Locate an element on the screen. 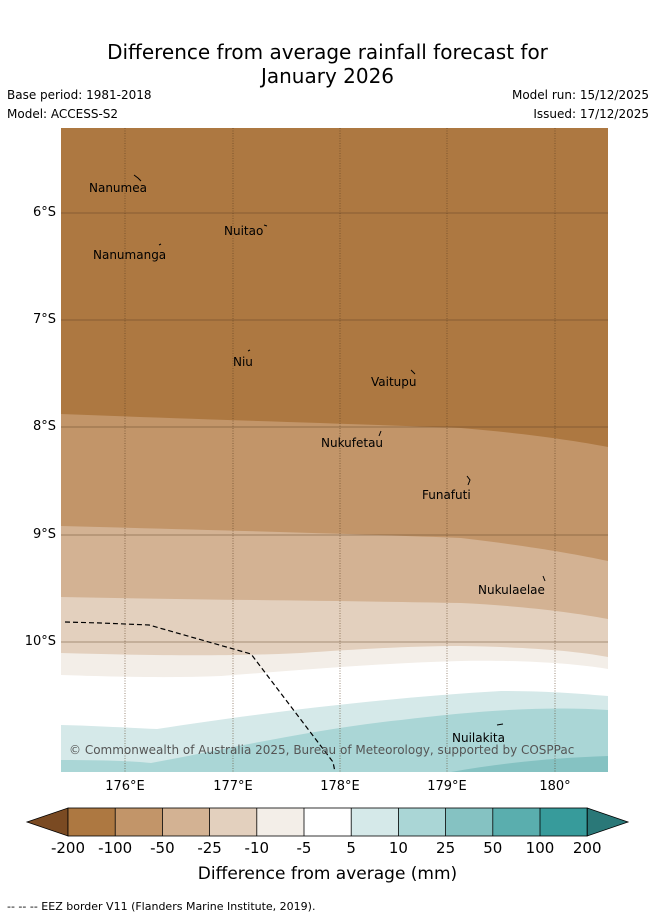 The image size is (655, 919). legend-tick: 100 is located at coordinates (540, 848).